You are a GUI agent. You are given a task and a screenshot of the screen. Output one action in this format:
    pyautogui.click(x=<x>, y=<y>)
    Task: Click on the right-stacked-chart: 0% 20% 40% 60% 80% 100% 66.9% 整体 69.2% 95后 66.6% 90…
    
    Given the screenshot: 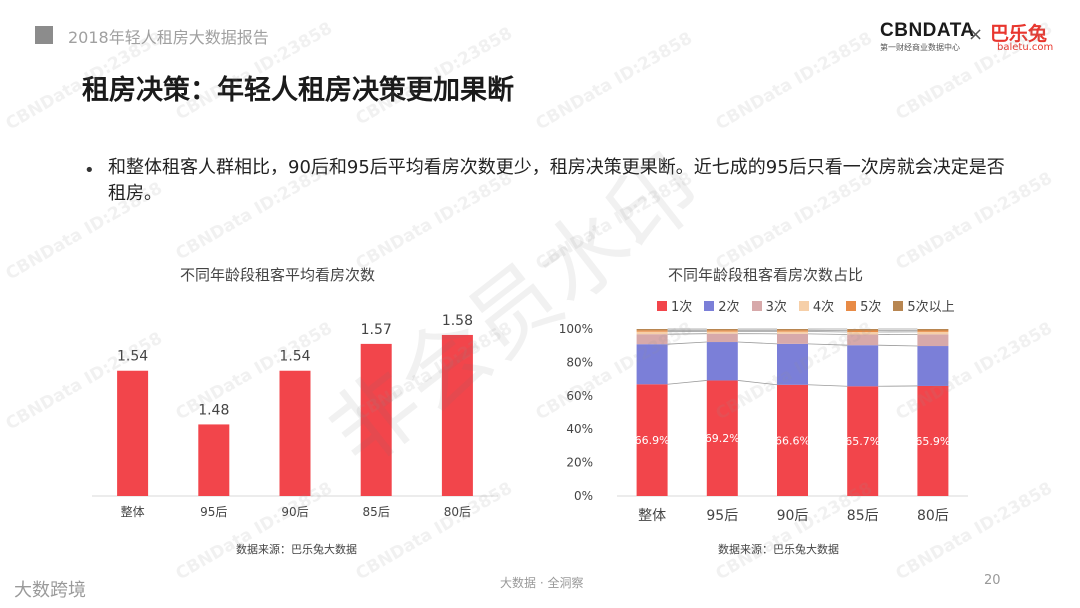 What is the action you would take?
    pyautogui.click(x=763, y=423)
    